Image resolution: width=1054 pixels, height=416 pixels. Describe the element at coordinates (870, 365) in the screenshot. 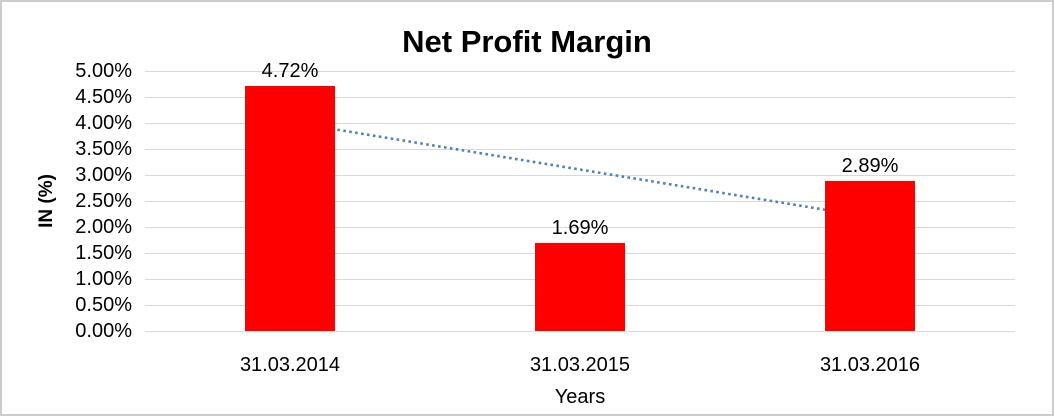

I see `x-tick-label: 31.03.2016` at that location.